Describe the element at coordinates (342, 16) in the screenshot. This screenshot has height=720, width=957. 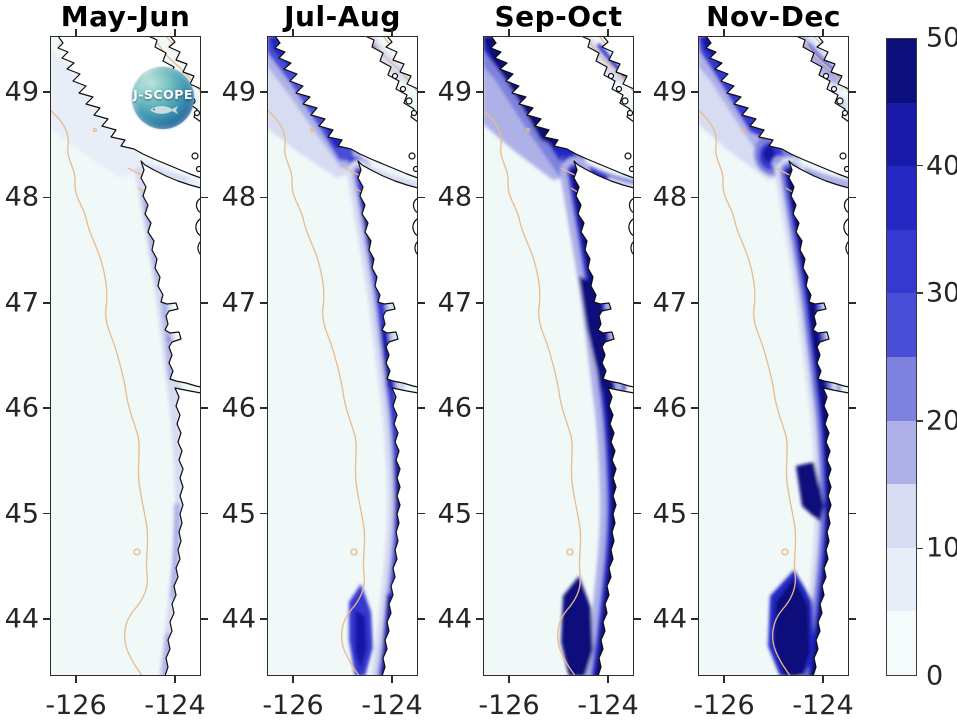
I see `panel-title-jul-aug: Jul-Aug` at that location.